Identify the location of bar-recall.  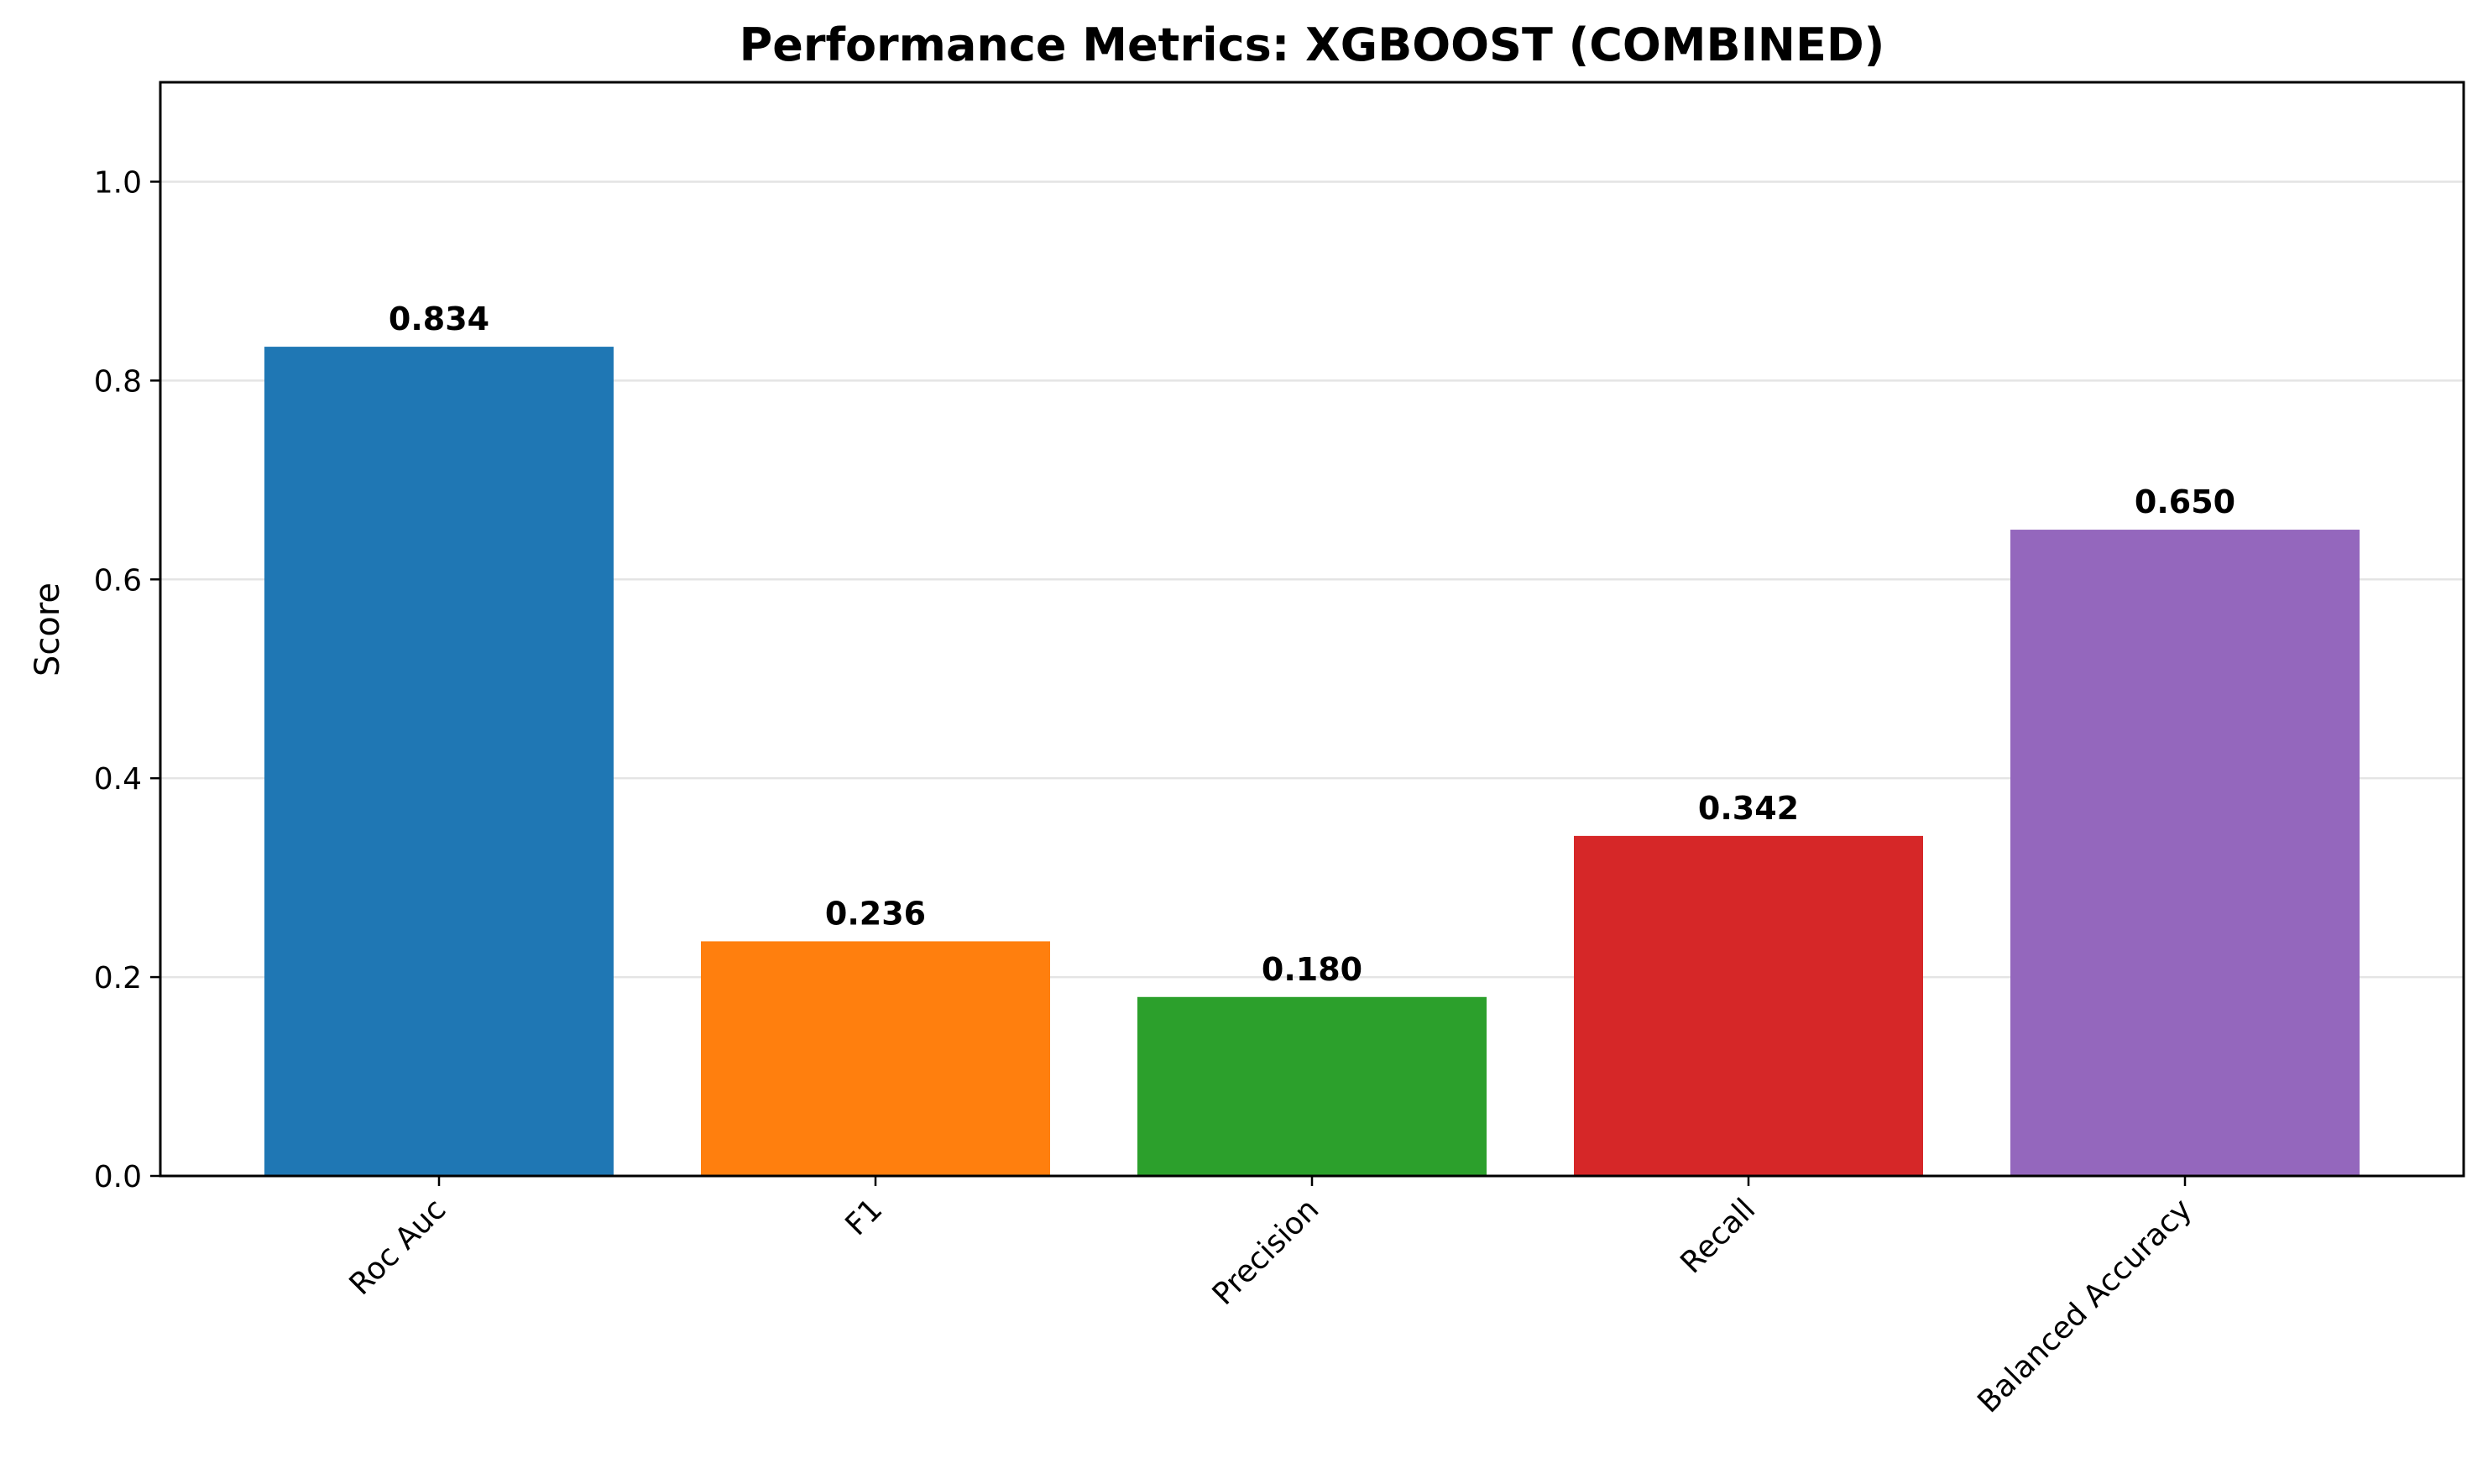
(1749, 1005).